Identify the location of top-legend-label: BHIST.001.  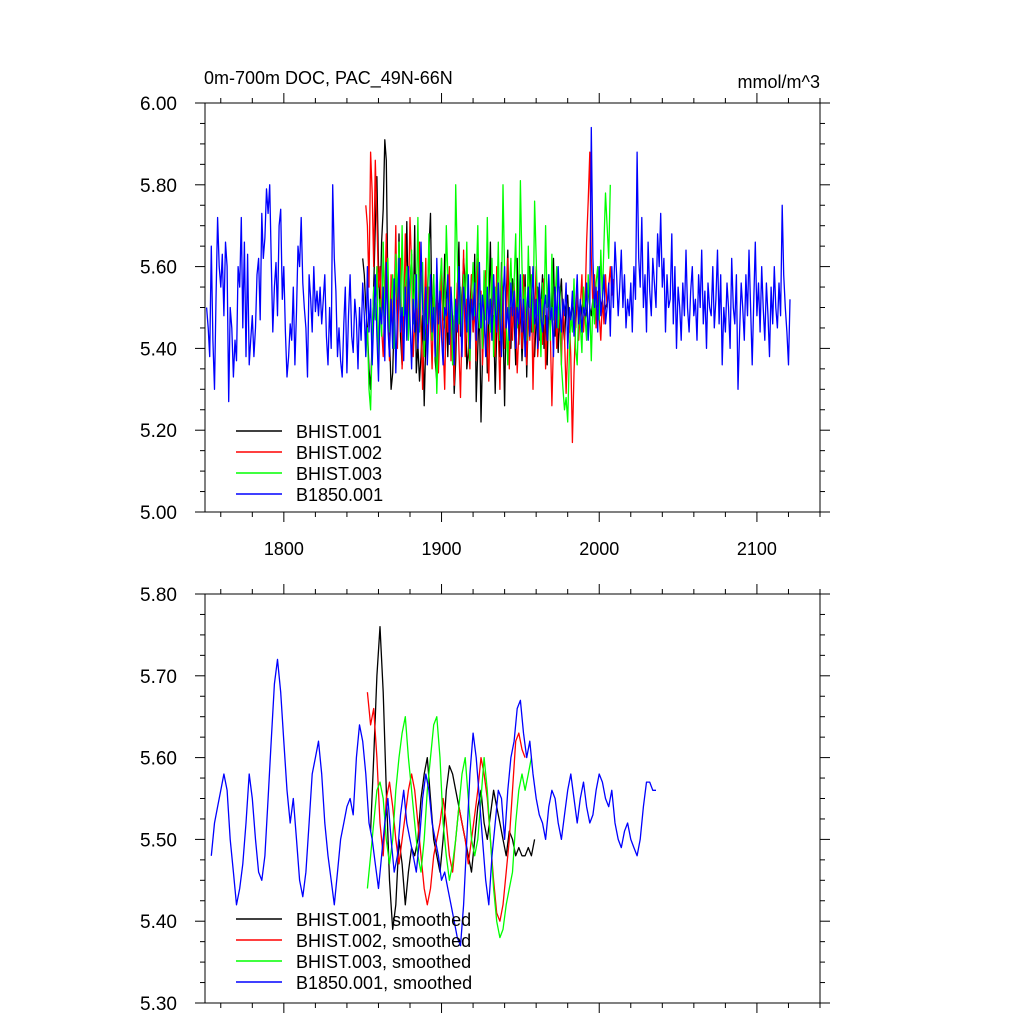
(339, 432).